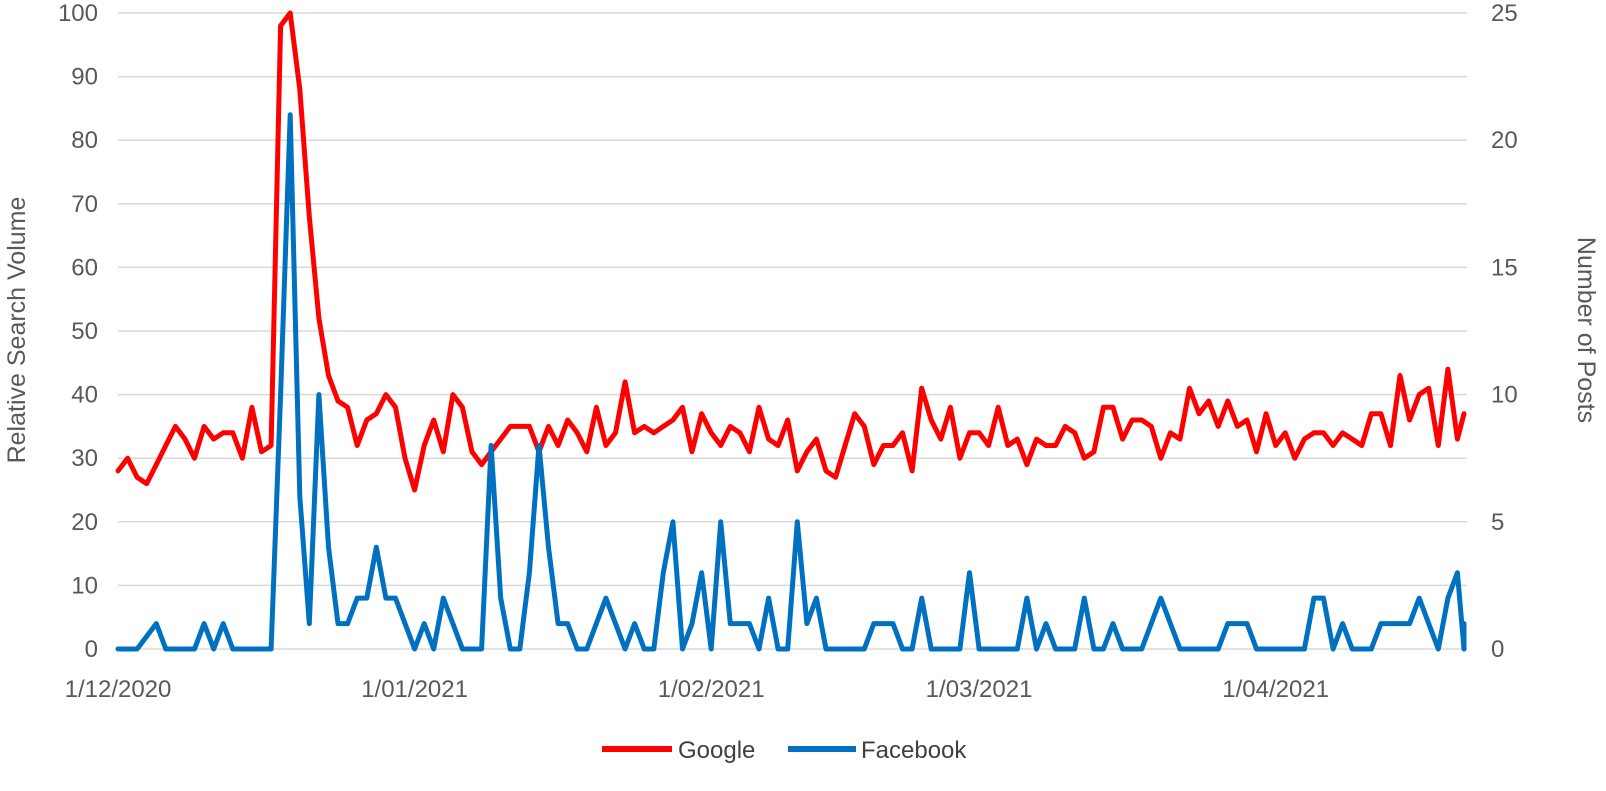 The image size is (1606, 791). I want to click on y-left-tick-label: 100, so click(78, 13).